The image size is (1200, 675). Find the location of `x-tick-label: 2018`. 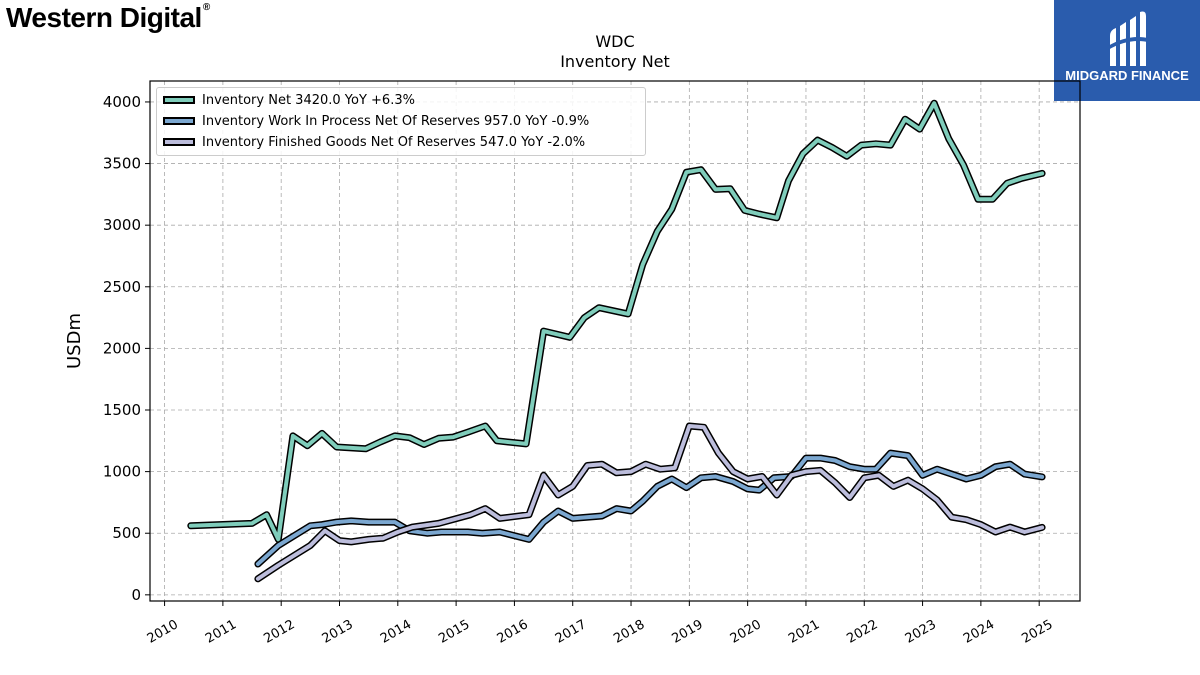

x-tick-label: 2018 is located at coordinates (629, 632).